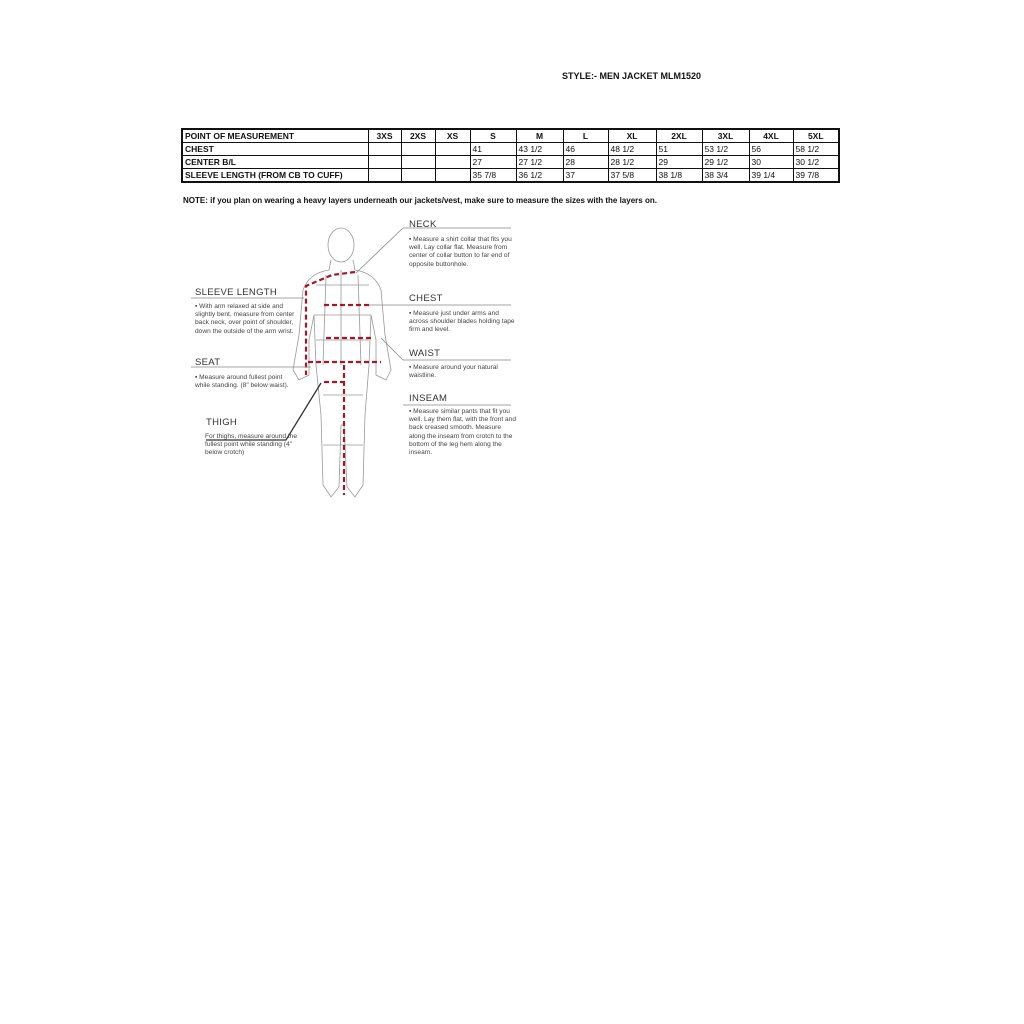 This screenshot has width=1024, height=1024. I want to click on table-cell: 28 1/2, so click(632, 162).